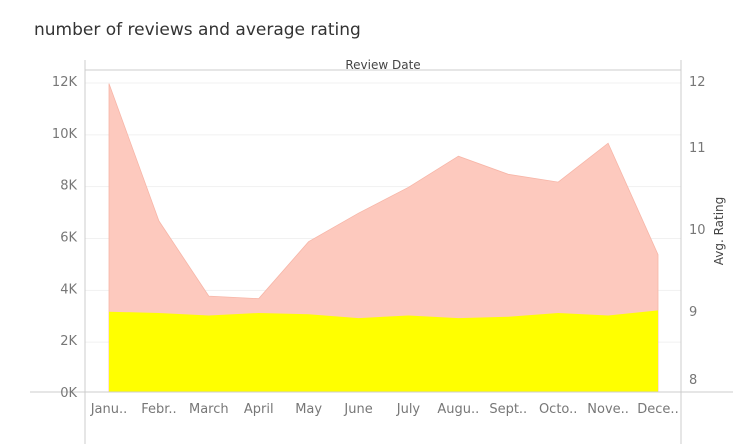 The height and width of the screenshot is (444, 733). What do you see at coordinates (382, 65) in the screenshot?
I see `column-header: Review Date` at bounding box center [382, 65].